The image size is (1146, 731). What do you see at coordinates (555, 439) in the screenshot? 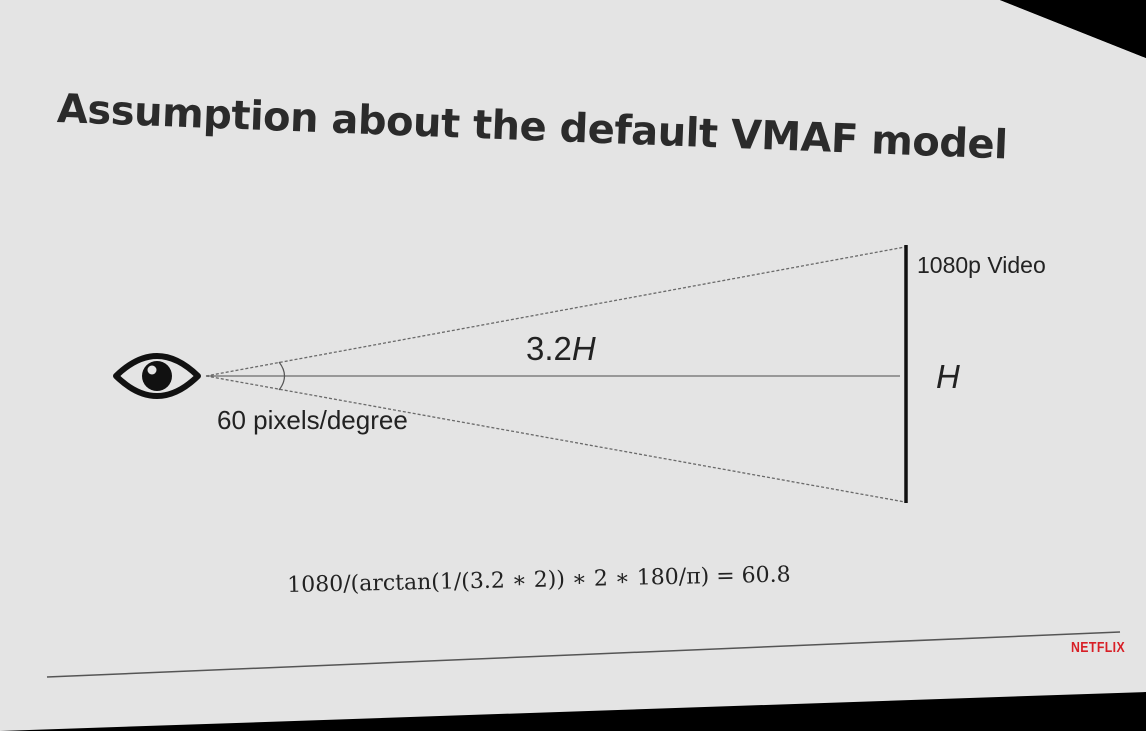
I see `cone-lower-line` at bounding box center [555, 439].